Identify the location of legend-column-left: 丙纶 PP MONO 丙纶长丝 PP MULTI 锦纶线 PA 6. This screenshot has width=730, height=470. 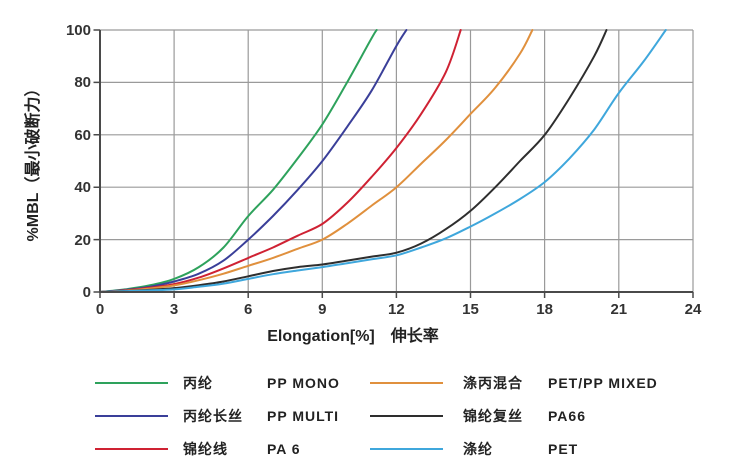
(230, 415).